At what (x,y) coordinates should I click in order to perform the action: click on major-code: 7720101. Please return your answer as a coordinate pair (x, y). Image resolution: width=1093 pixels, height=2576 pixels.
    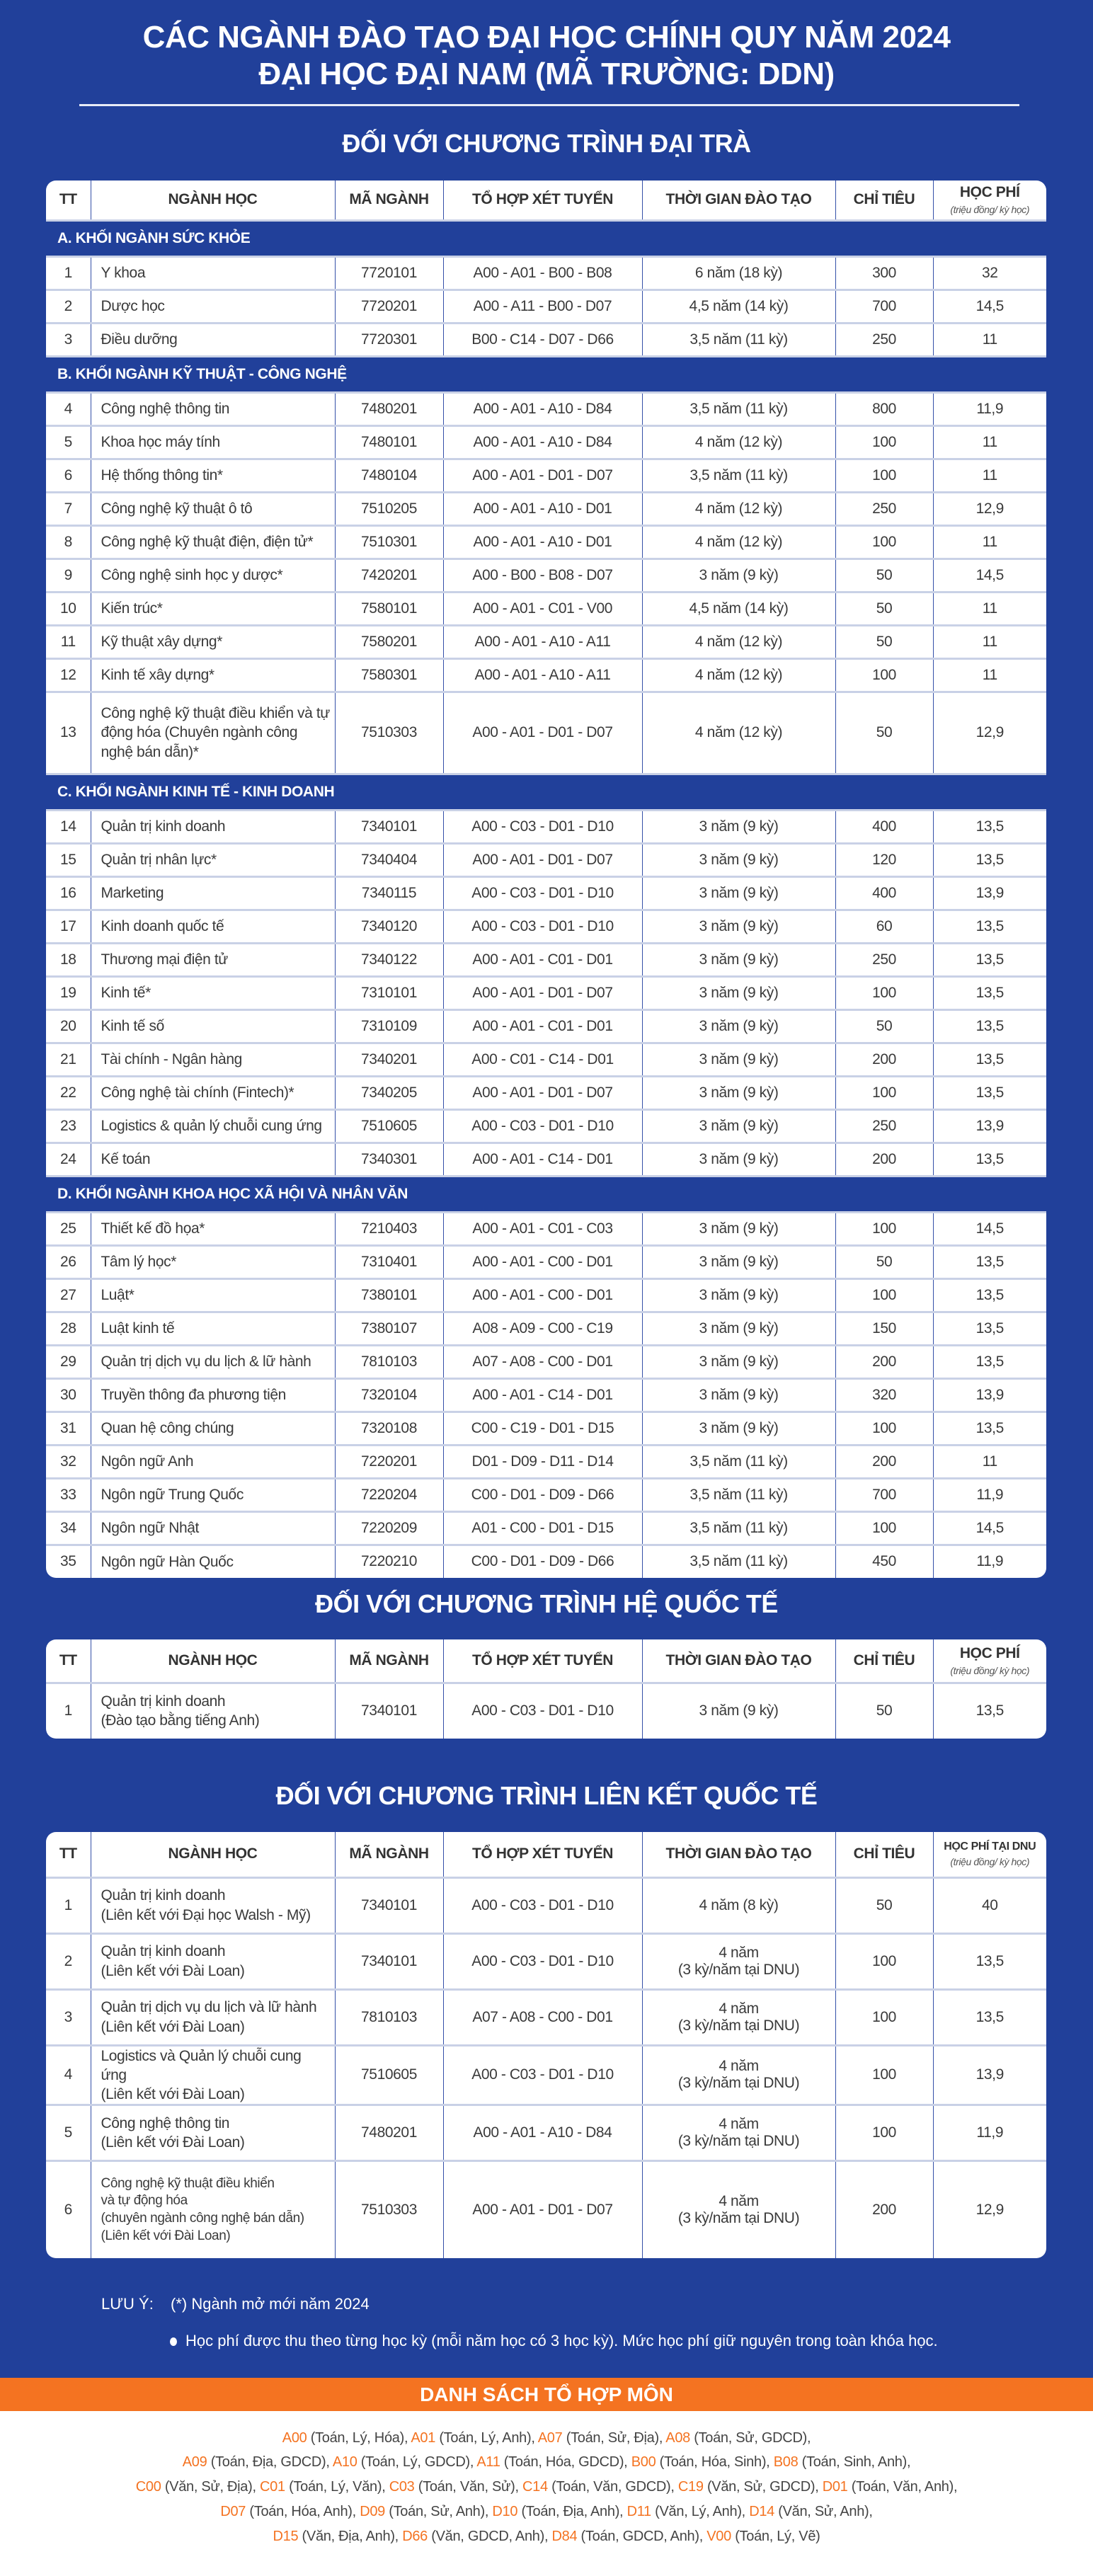
    Looking at the image, I should click on (388, 273).